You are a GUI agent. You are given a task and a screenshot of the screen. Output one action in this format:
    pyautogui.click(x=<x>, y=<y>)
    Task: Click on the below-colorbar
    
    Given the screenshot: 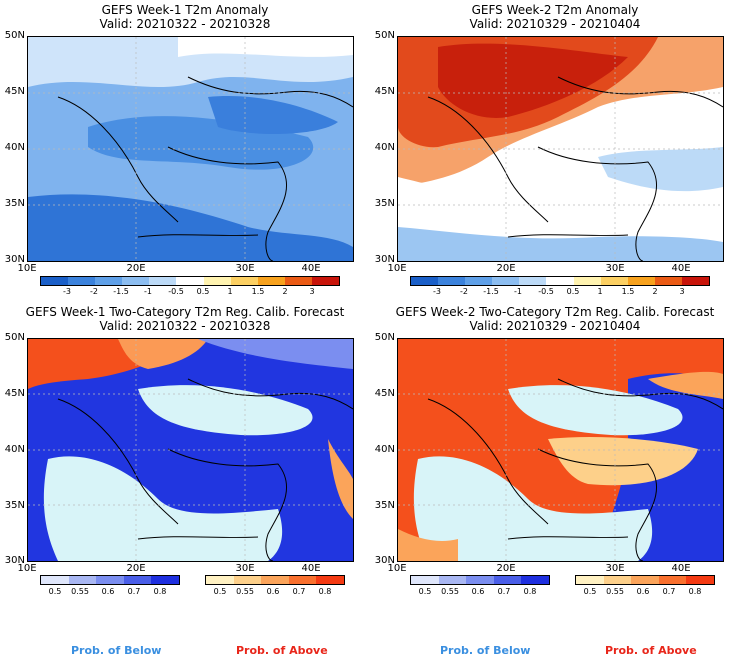 What is the action you would take?
    pyautogui.click(x=110, y=580)
    